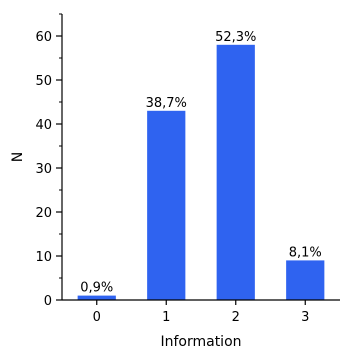 The height and width of the screenshot is (350, 346). I want to click on y-tick-label: 50, so click(43, 81).